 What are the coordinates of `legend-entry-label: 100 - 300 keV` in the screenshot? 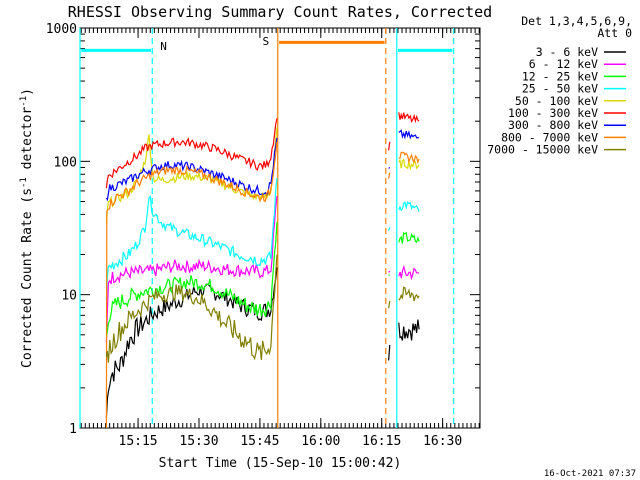 It's located at (553, 113).